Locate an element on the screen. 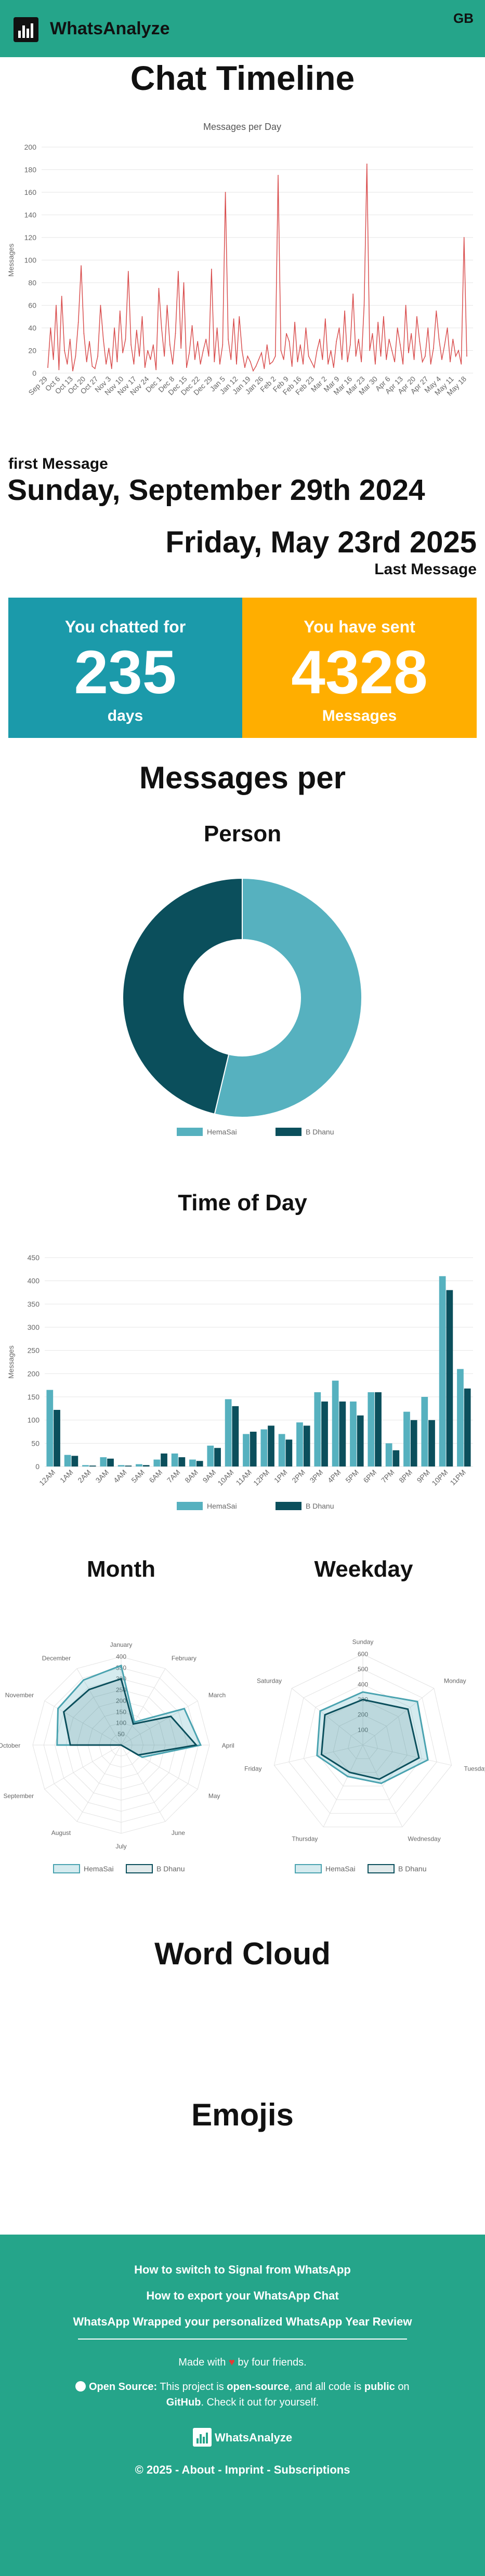 The width and height of the screenshot is (485, 2576). weekday-heading: Weekday is located at coordinates (363, 1569).